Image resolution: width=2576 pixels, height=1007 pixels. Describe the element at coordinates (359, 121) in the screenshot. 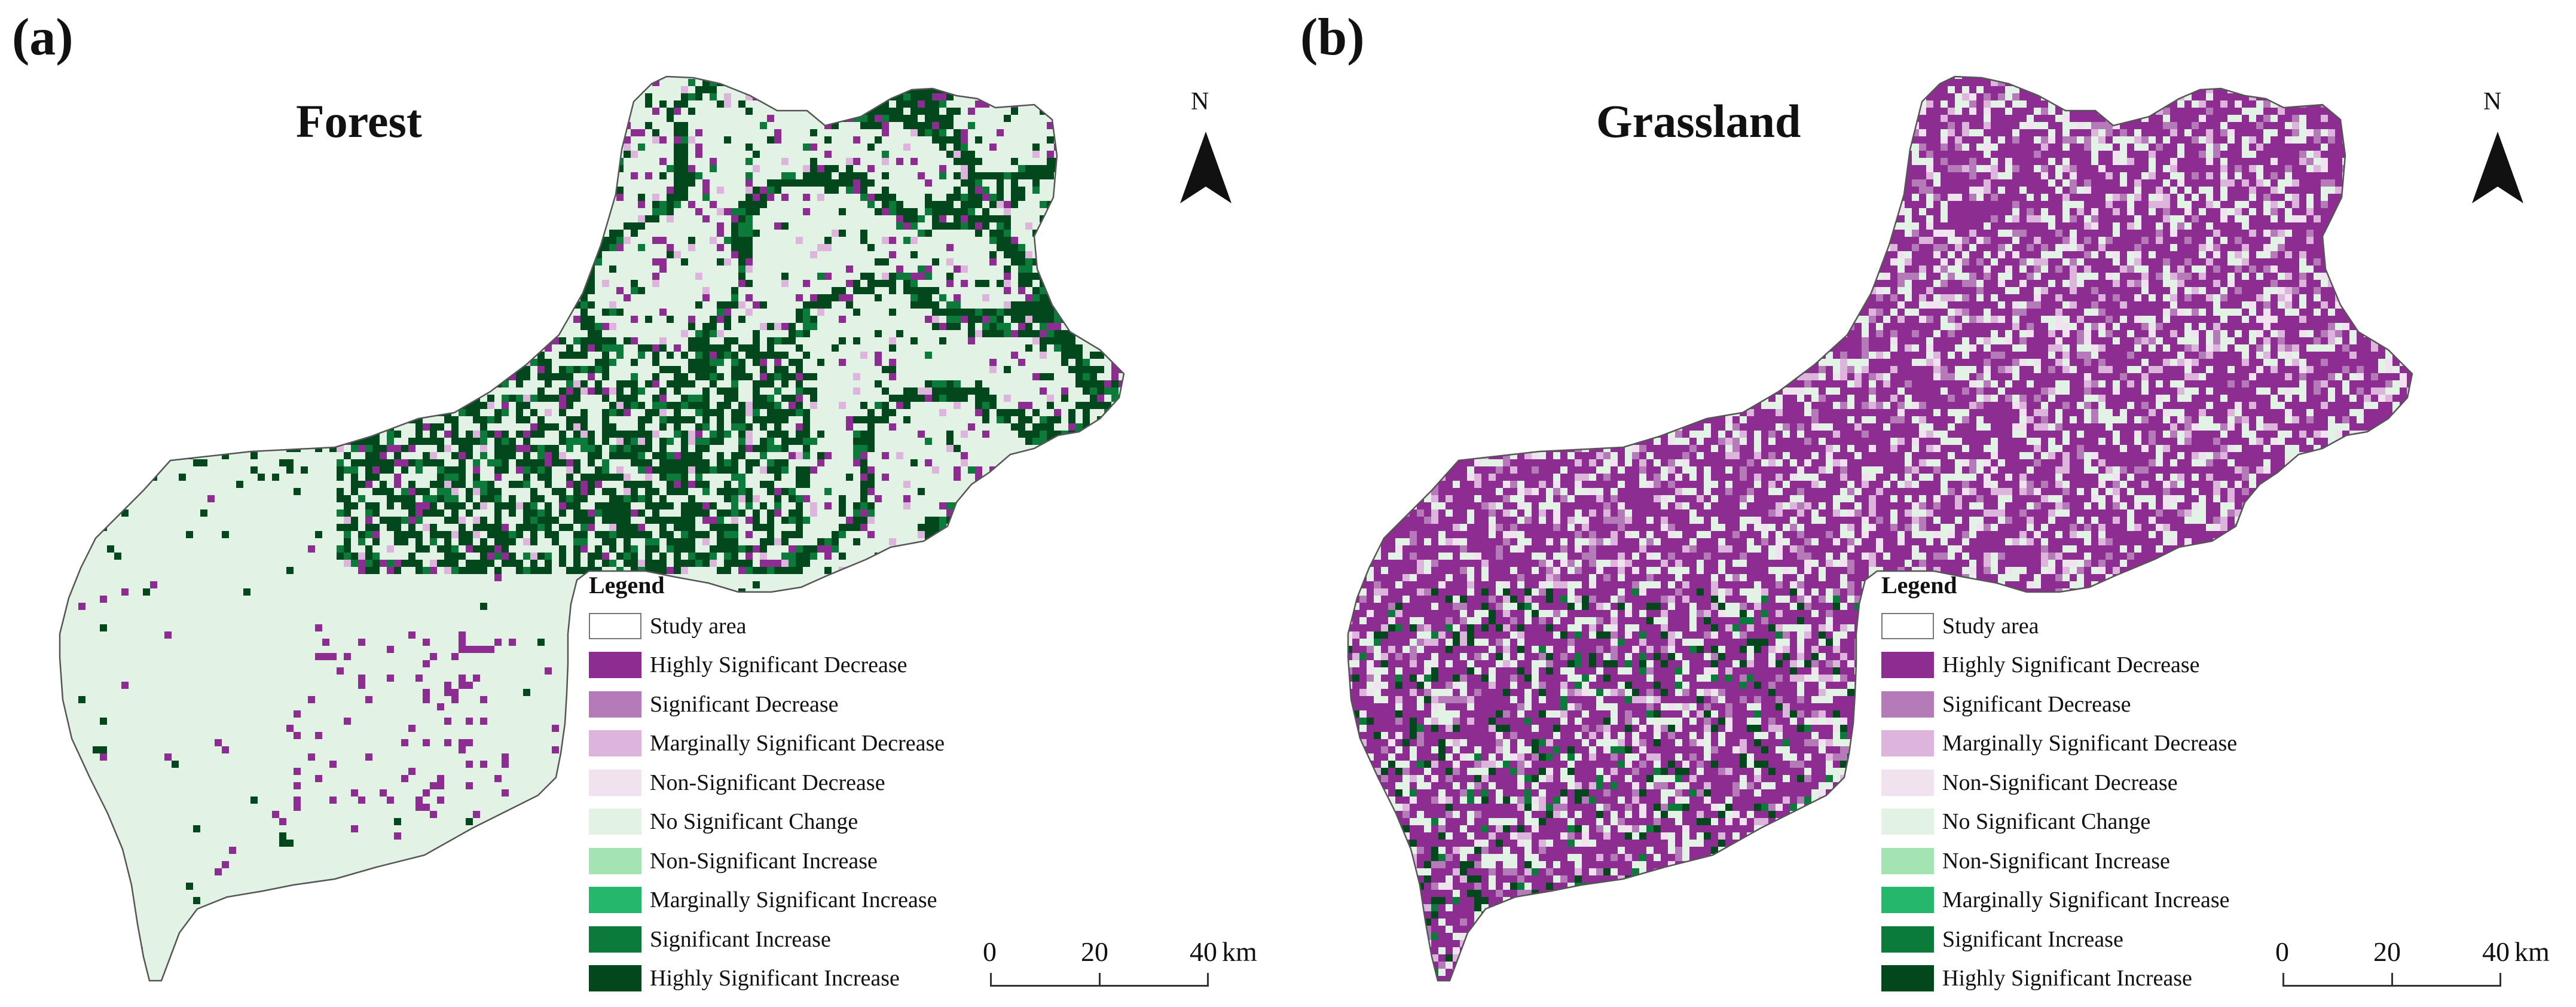

I see `map-title: Forest` at that location.